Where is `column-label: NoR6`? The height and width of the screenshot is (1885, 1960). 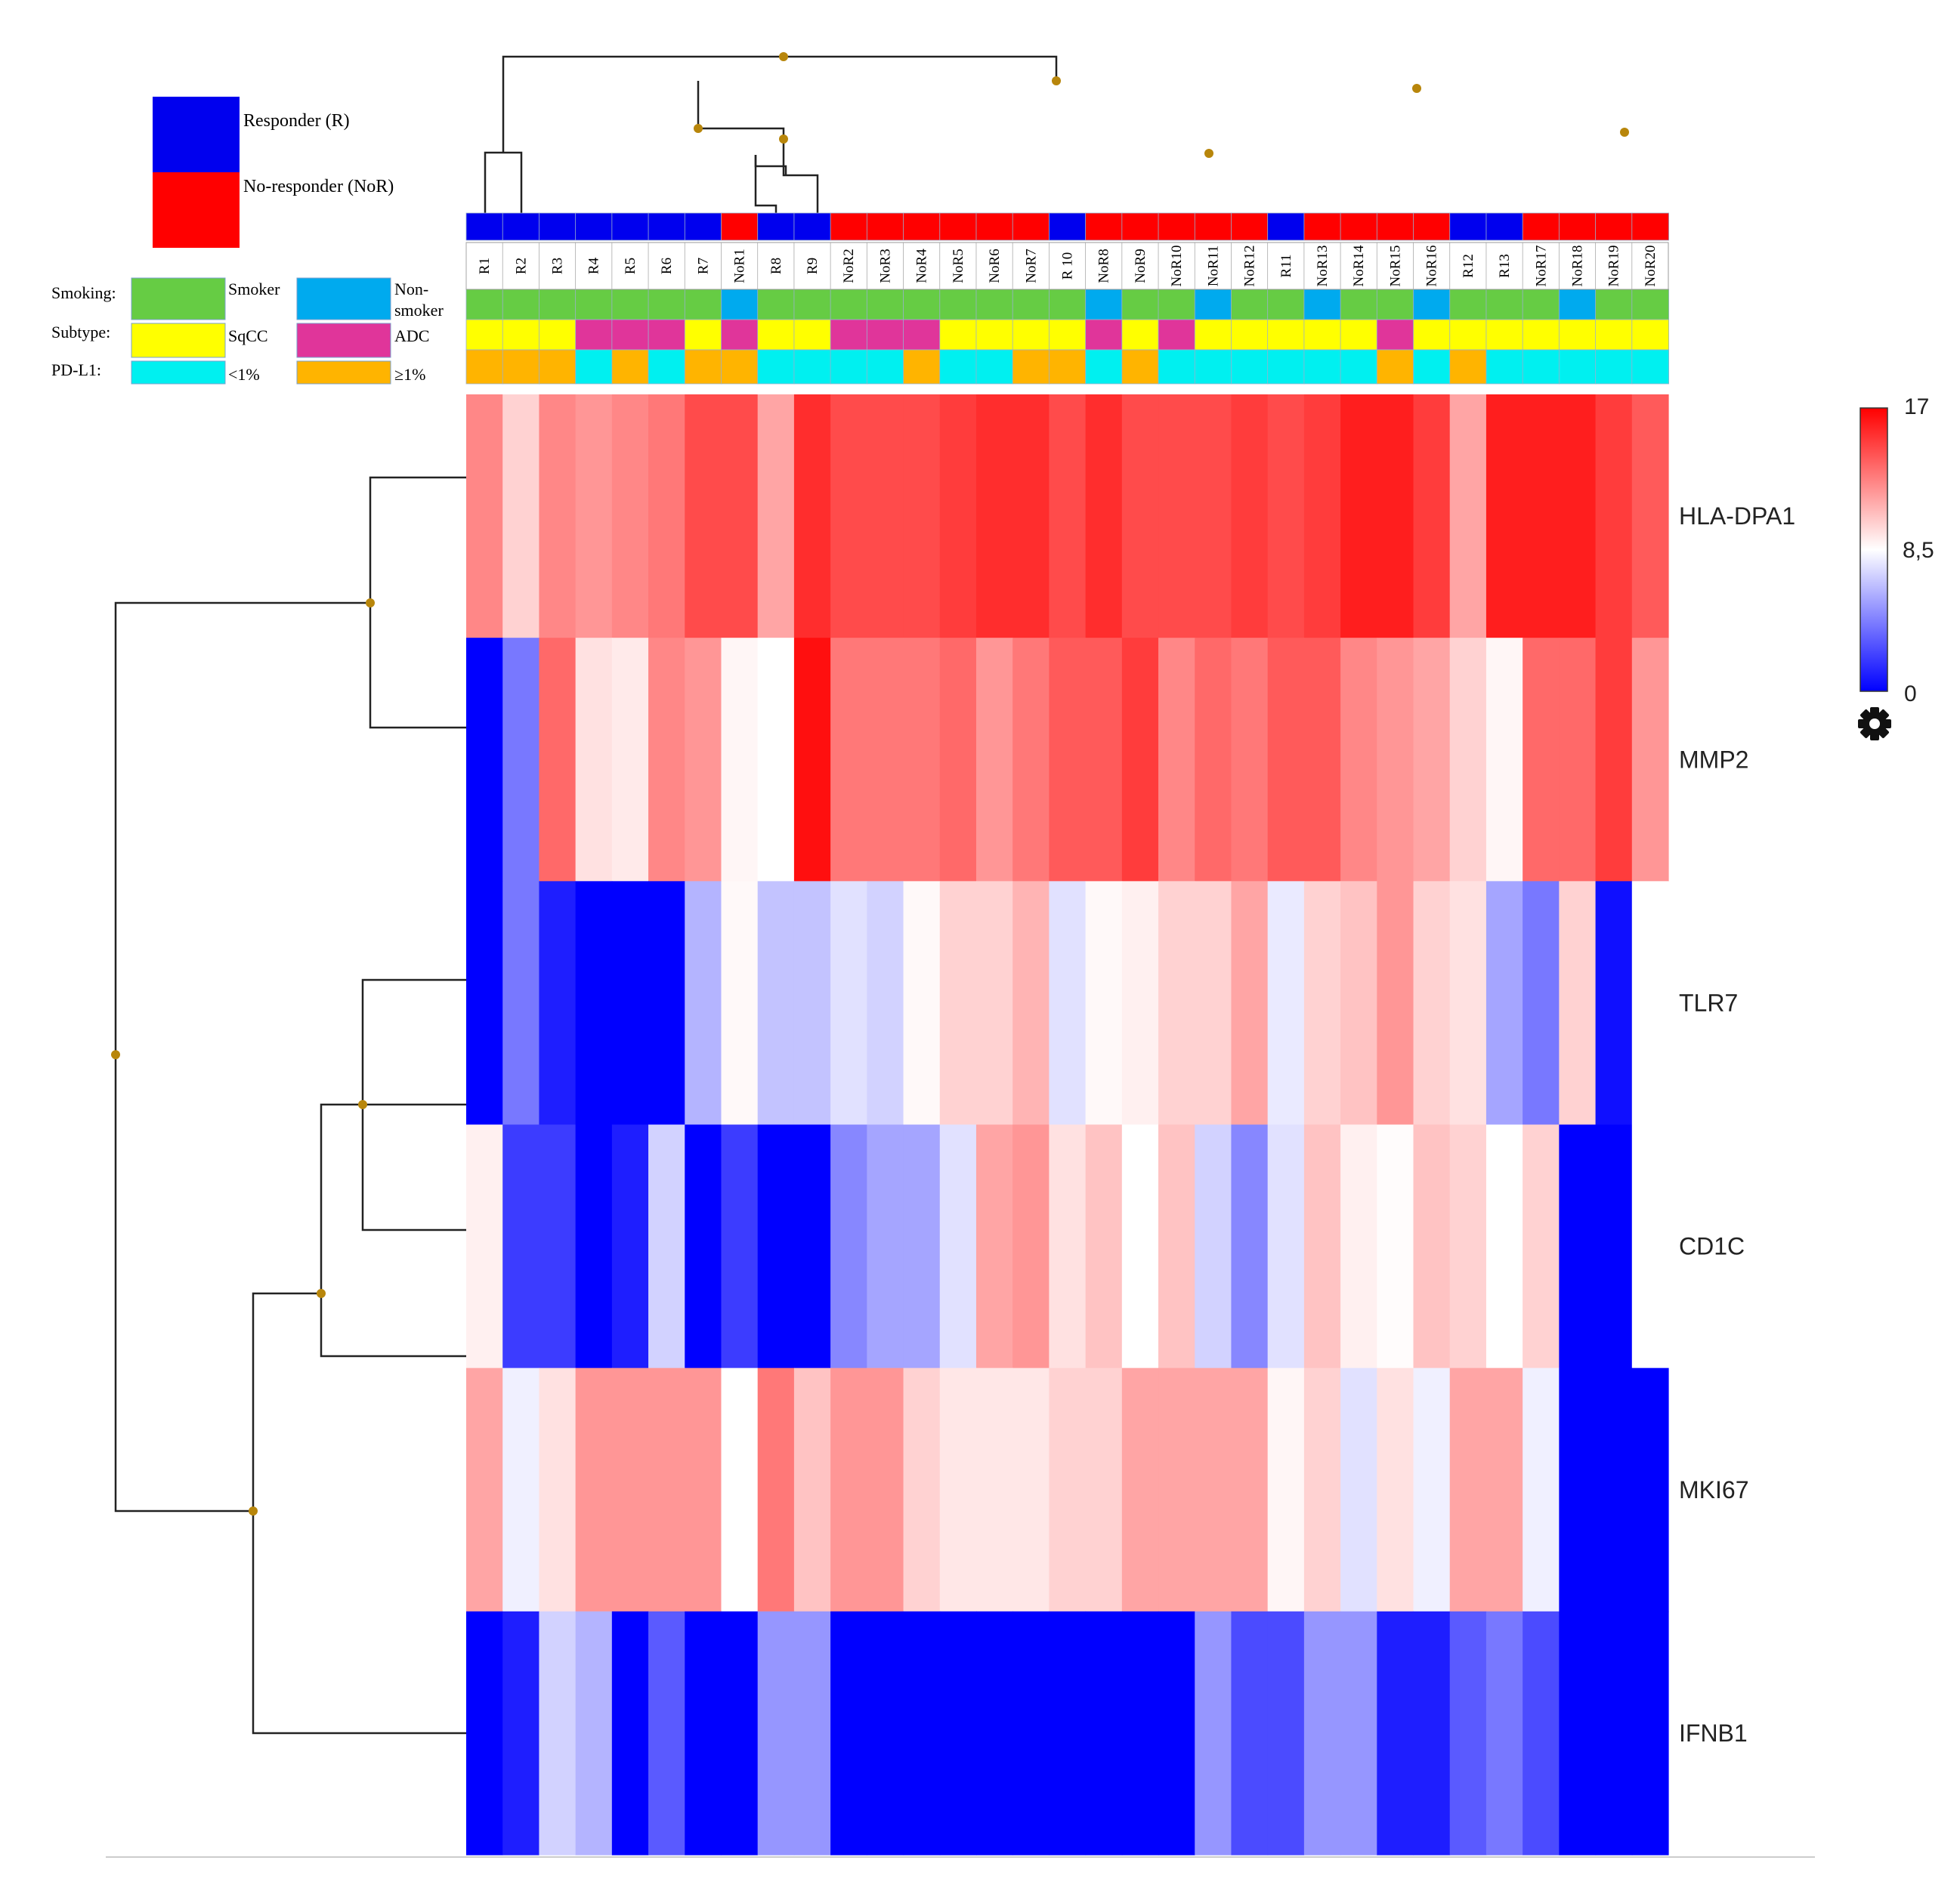 column-label: NoR6 is located at coordinates (995, 266).